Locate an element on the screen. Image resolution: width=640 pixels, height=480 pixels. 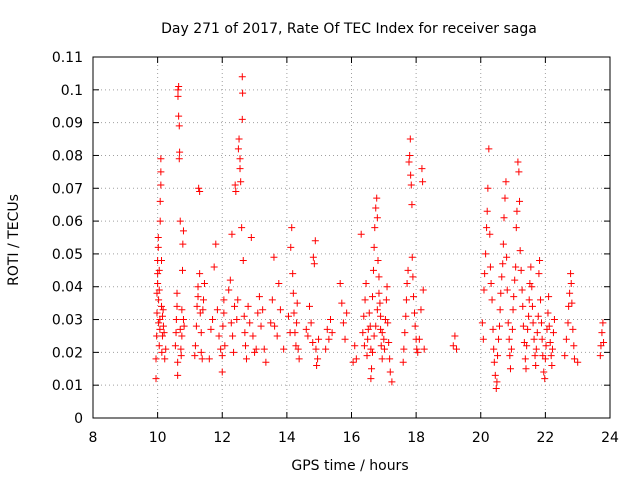
x-tick-label: 14 is located at coordinates (287, 438).